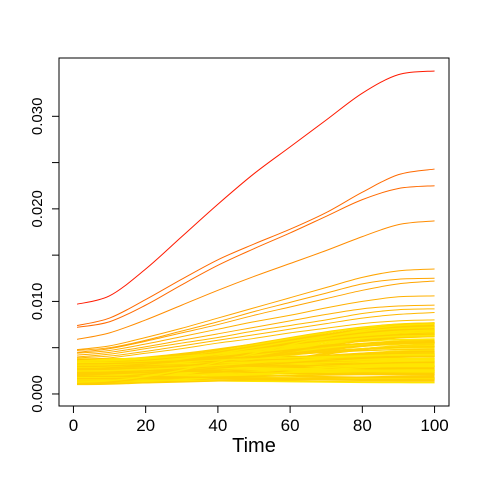  What do you see at coordinates (37, 209) in the screenshot?
I see `y-tick-label: 0.020` at bounding box center [37, 209].